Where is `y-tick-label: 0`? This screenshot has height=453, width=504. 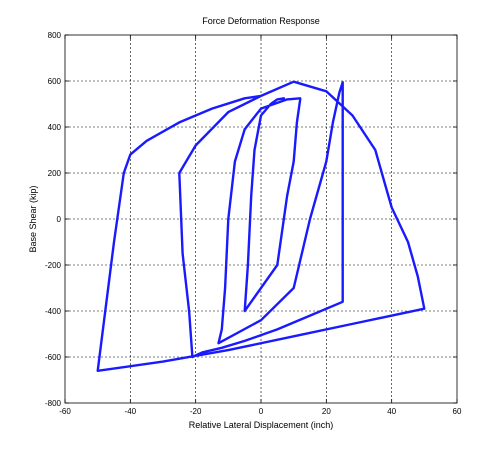
y-tick-label: 0 is located at coordinates (59, 219).